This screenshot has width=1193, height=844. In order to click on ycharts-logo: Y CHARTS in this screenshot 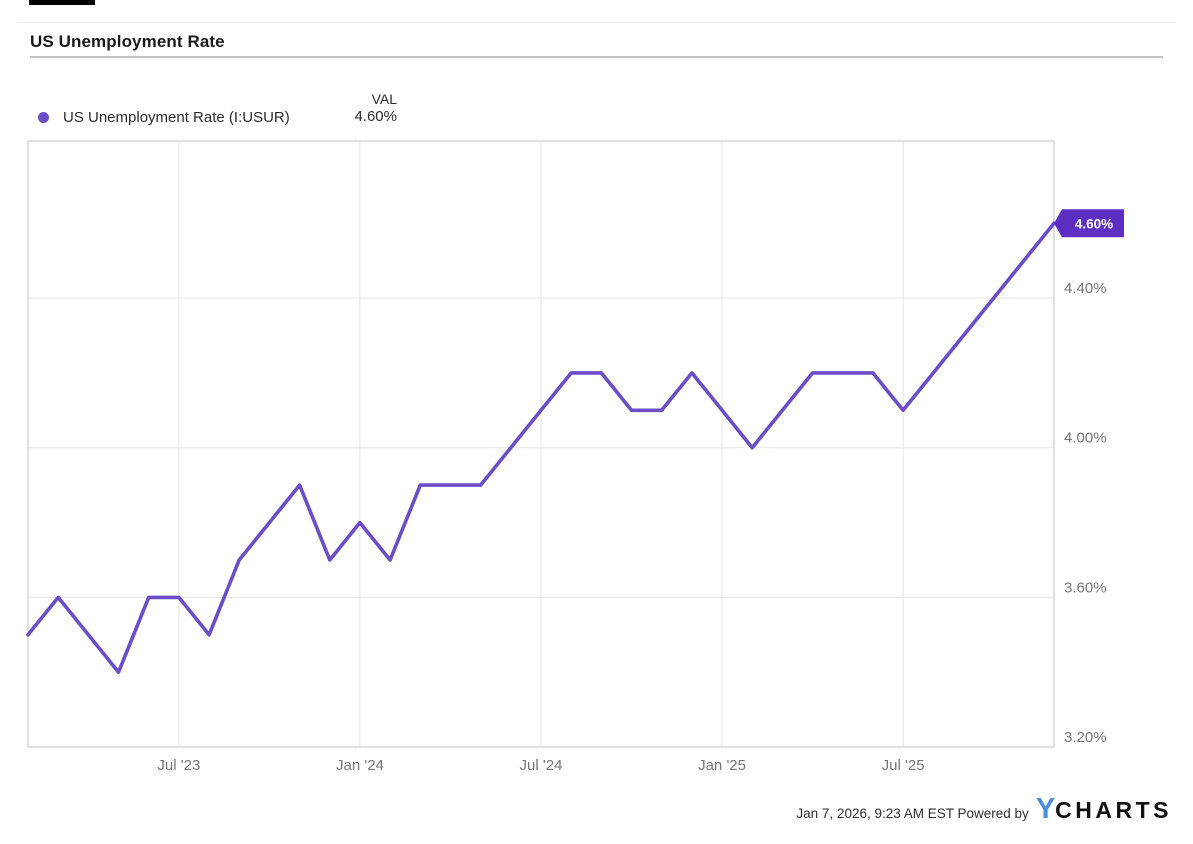, I will do `click(1103, 809)`.